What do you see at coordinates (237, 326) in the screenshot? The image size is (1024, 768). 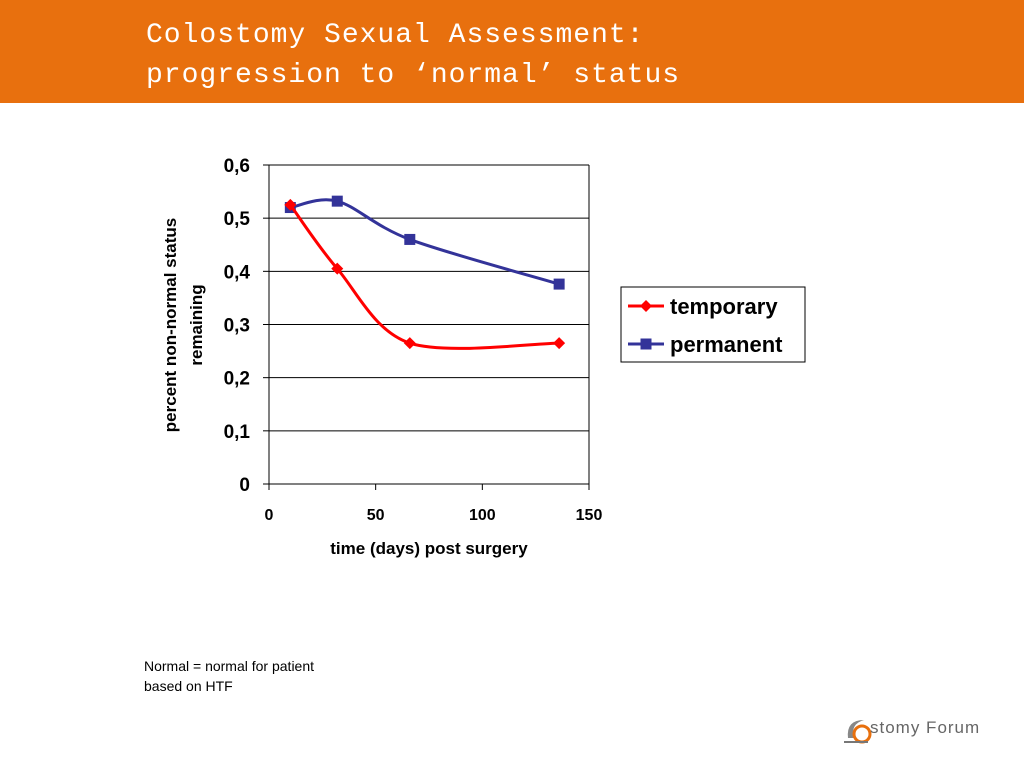 I see `y-tick-label: 0,3` at bounding box center [237, 326].